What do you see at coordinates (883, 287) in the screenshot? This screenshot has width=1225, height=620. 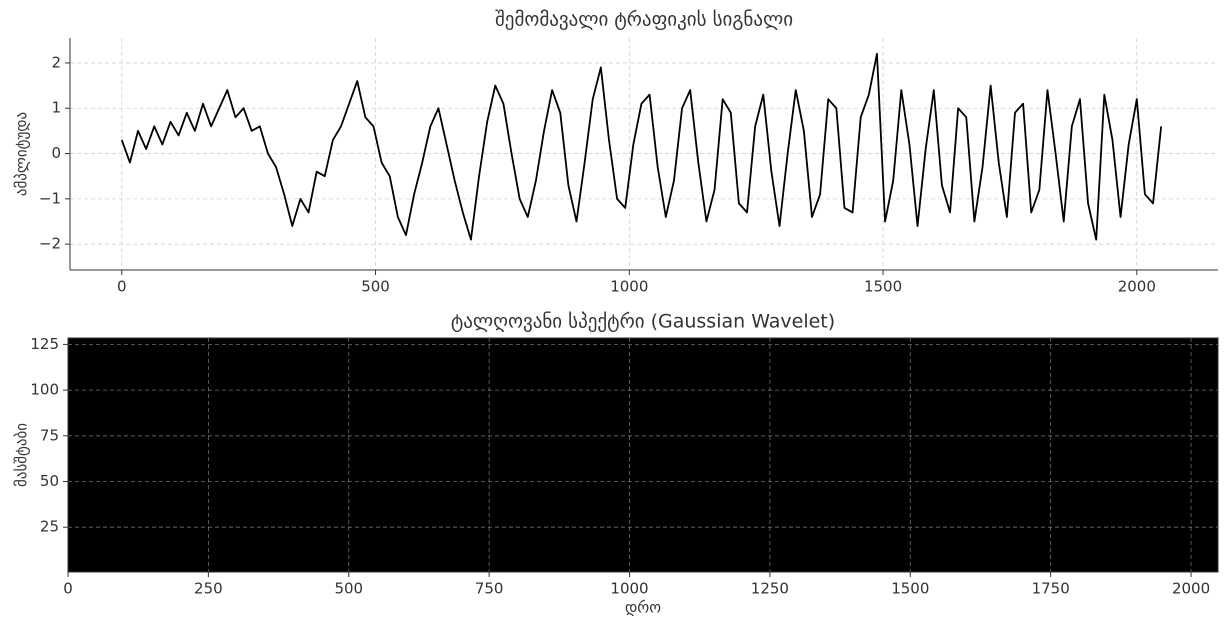 I see `x-tick-label: 1500` at bounding box center [883, 287].